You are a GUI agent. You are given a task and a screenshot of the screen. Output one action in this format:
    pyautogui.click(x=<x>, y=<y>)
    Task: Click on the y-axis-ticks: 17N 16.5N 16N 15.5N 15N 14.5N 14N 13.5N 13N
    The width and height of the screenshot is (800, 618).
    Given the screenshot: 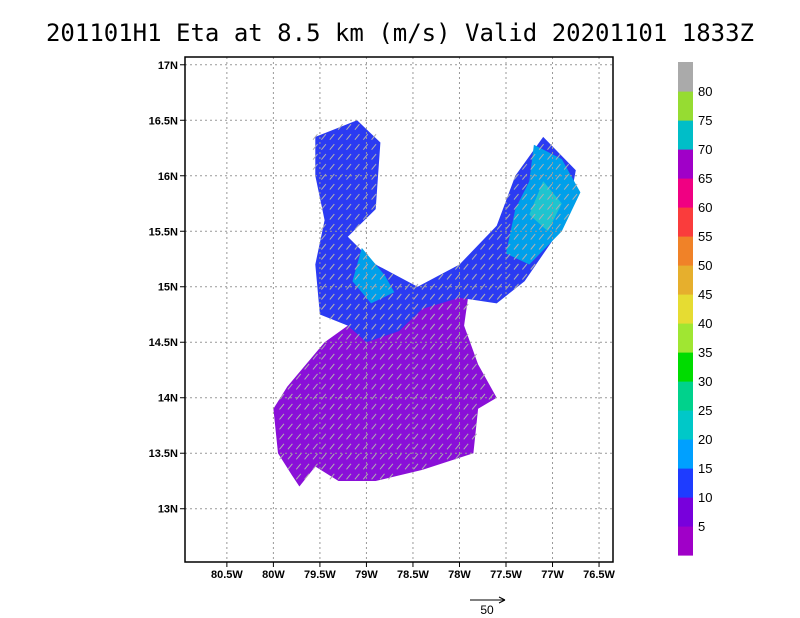 What is the action you would take?
    pyautogui.click(x=167, y=288)
    